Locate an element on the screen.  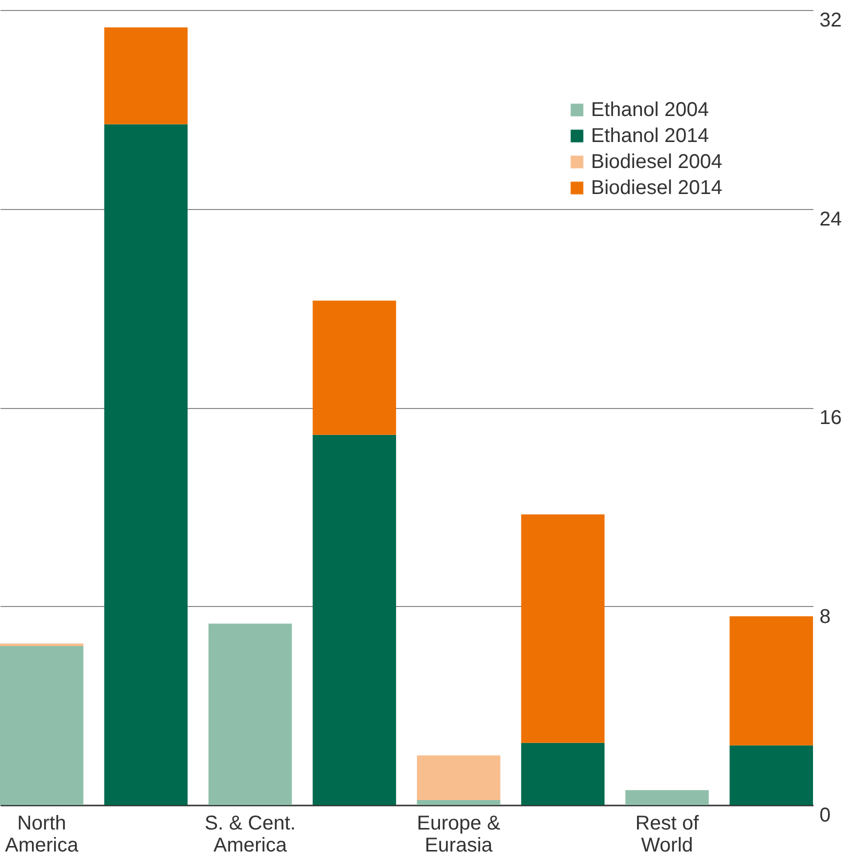
y-tick-label: 16 is located at coordinates (831, 418).